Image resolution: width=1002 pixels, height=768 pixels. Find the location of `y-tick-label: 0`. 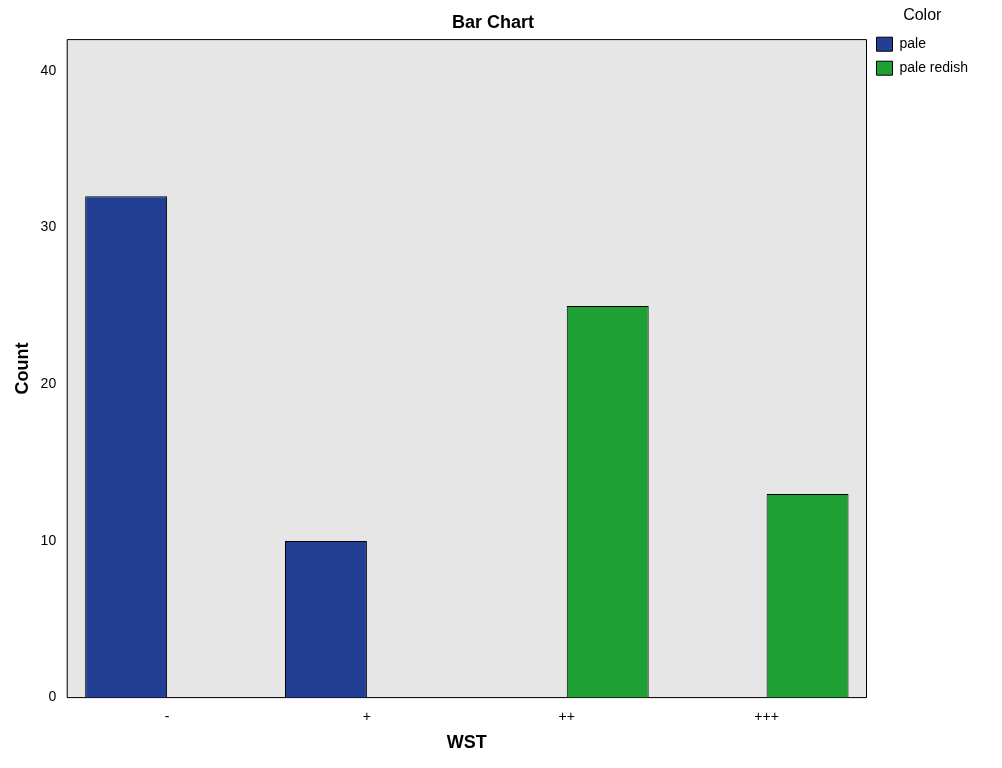

y-tick-label: 0 is located at coordinates (52, 696).